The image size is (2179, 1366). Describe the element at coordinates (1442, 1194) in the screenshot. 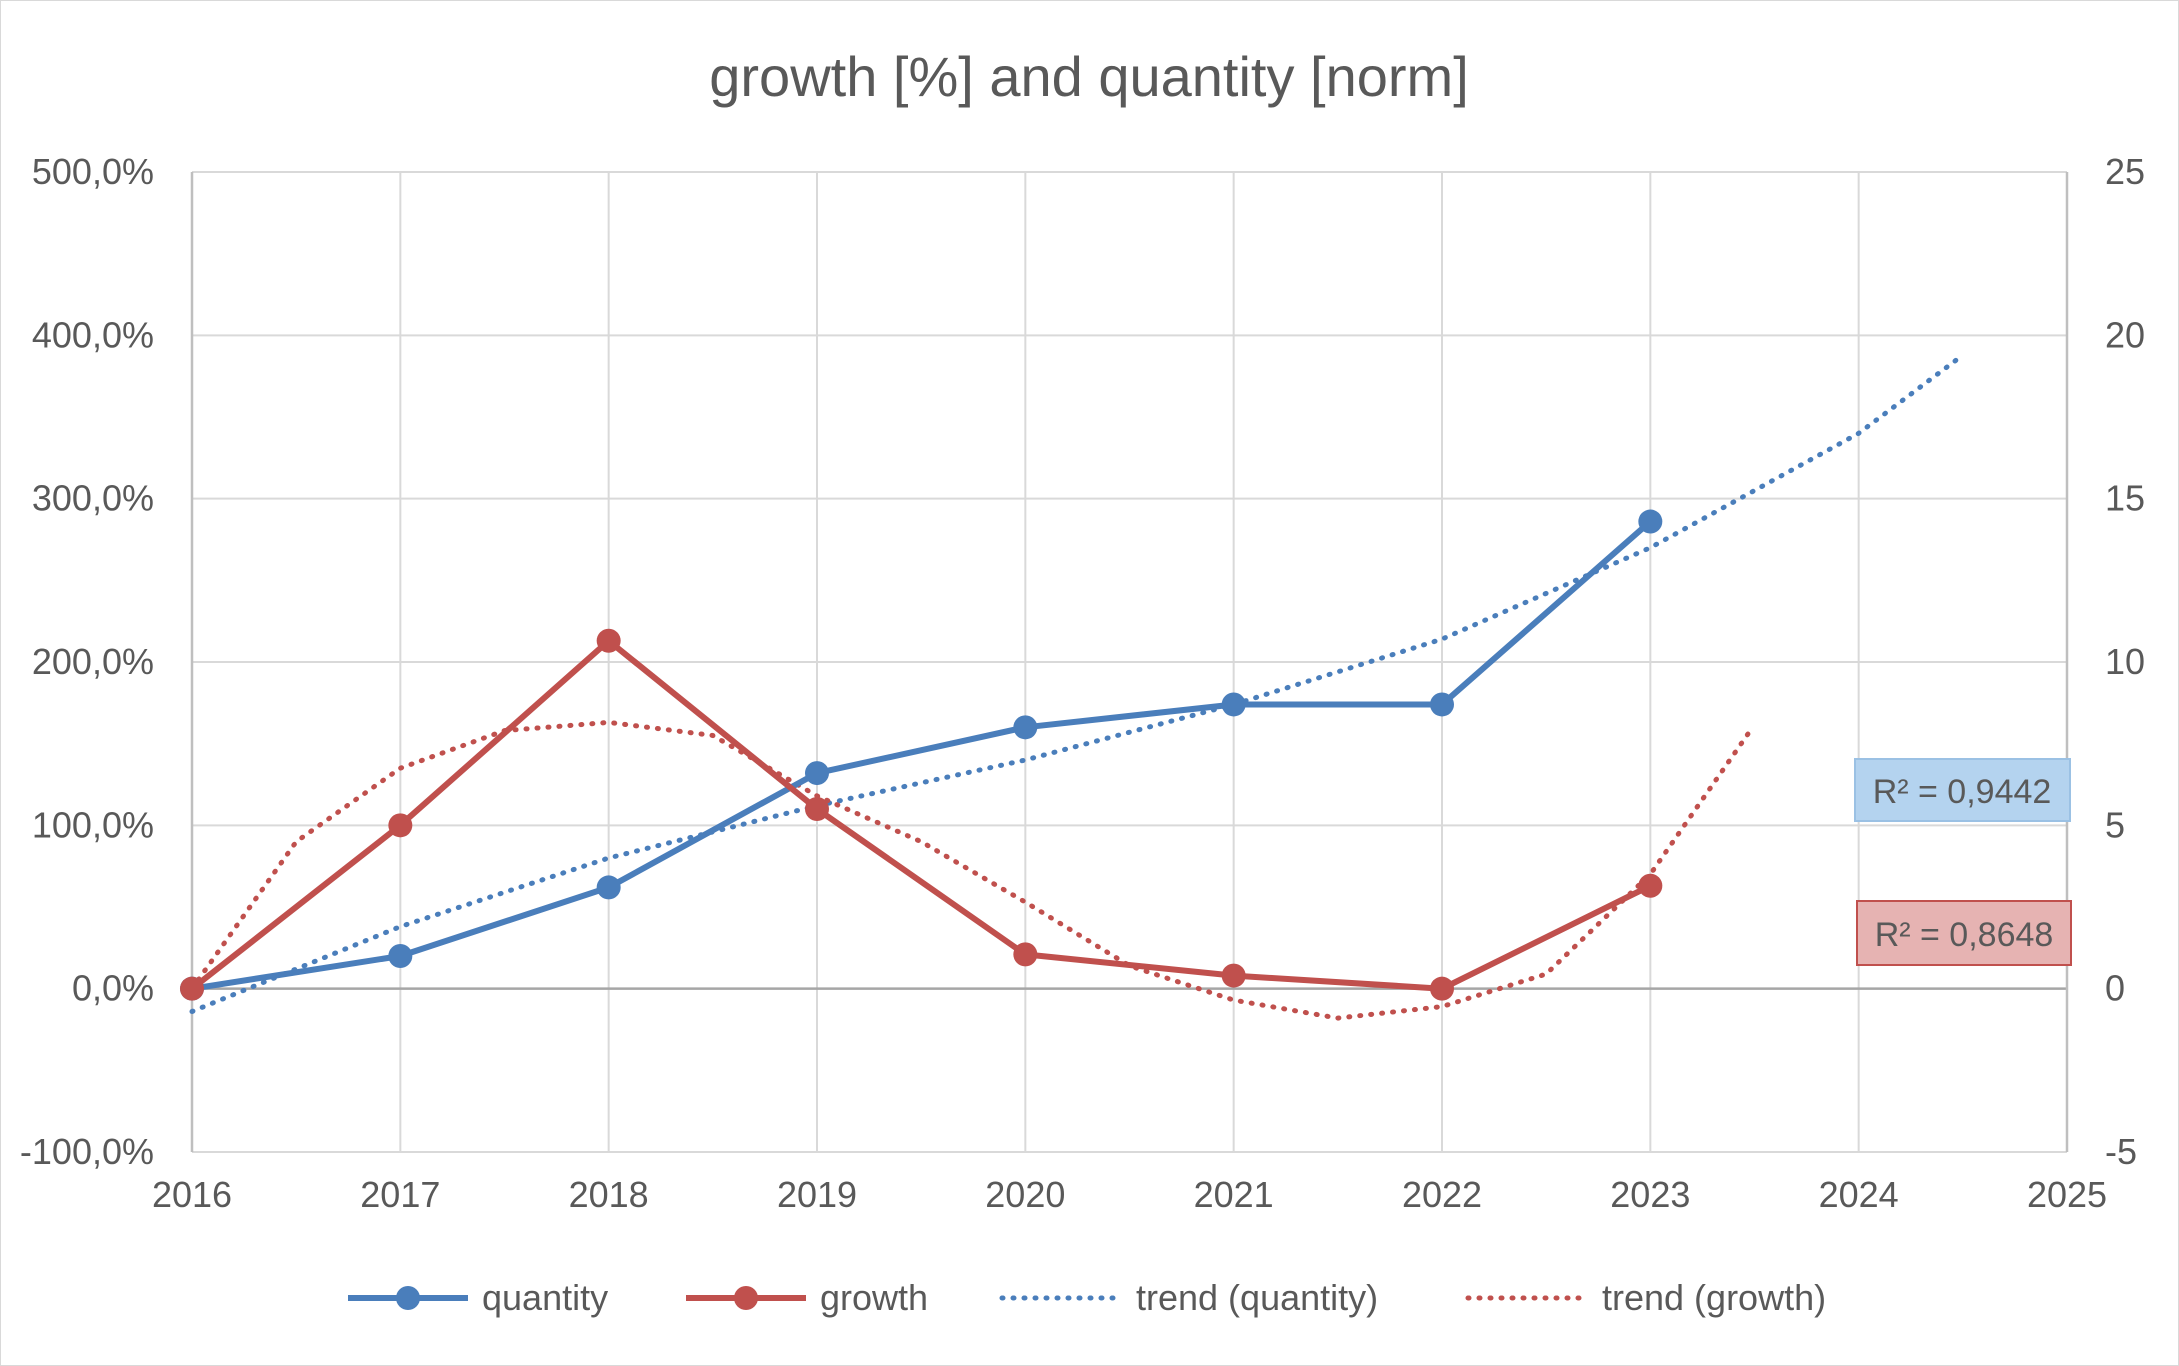

I see `x-tick-label: 2022` at that location.